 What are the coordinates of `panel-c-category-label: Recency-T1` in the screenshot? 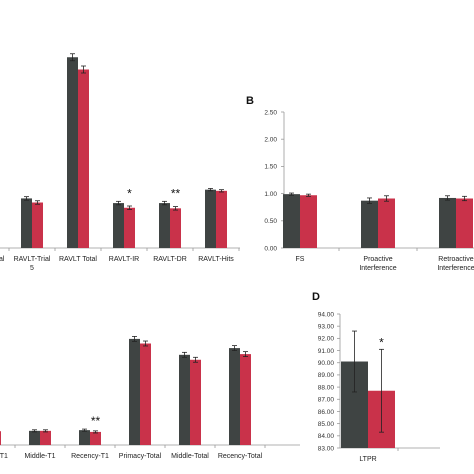 It's located at (90, 456).